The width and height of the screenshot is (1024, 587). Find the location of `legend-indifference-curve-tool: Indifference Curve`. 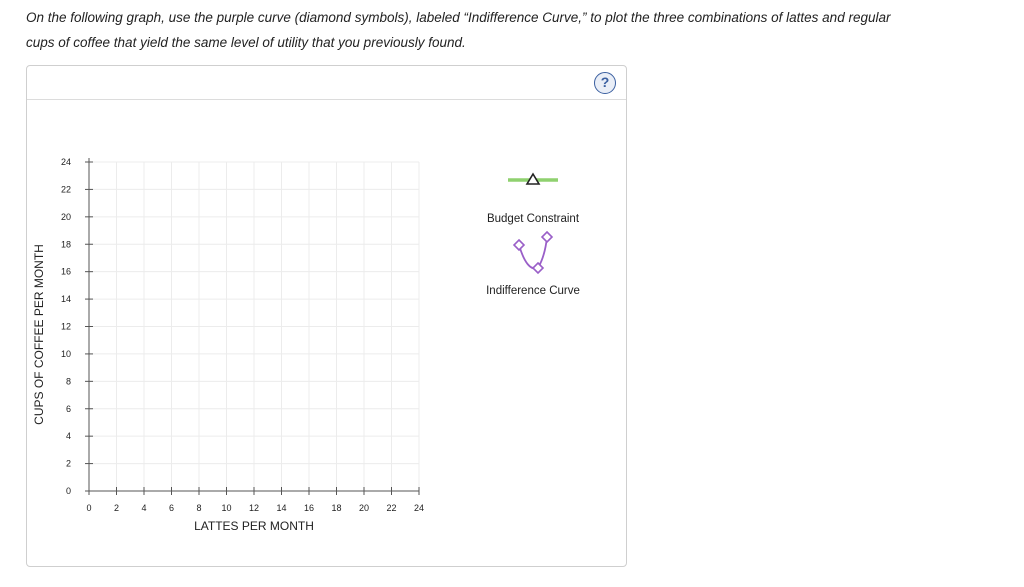

legend-indifference-curve-tool: Indifference Curve is located at coordinates (533, 263).